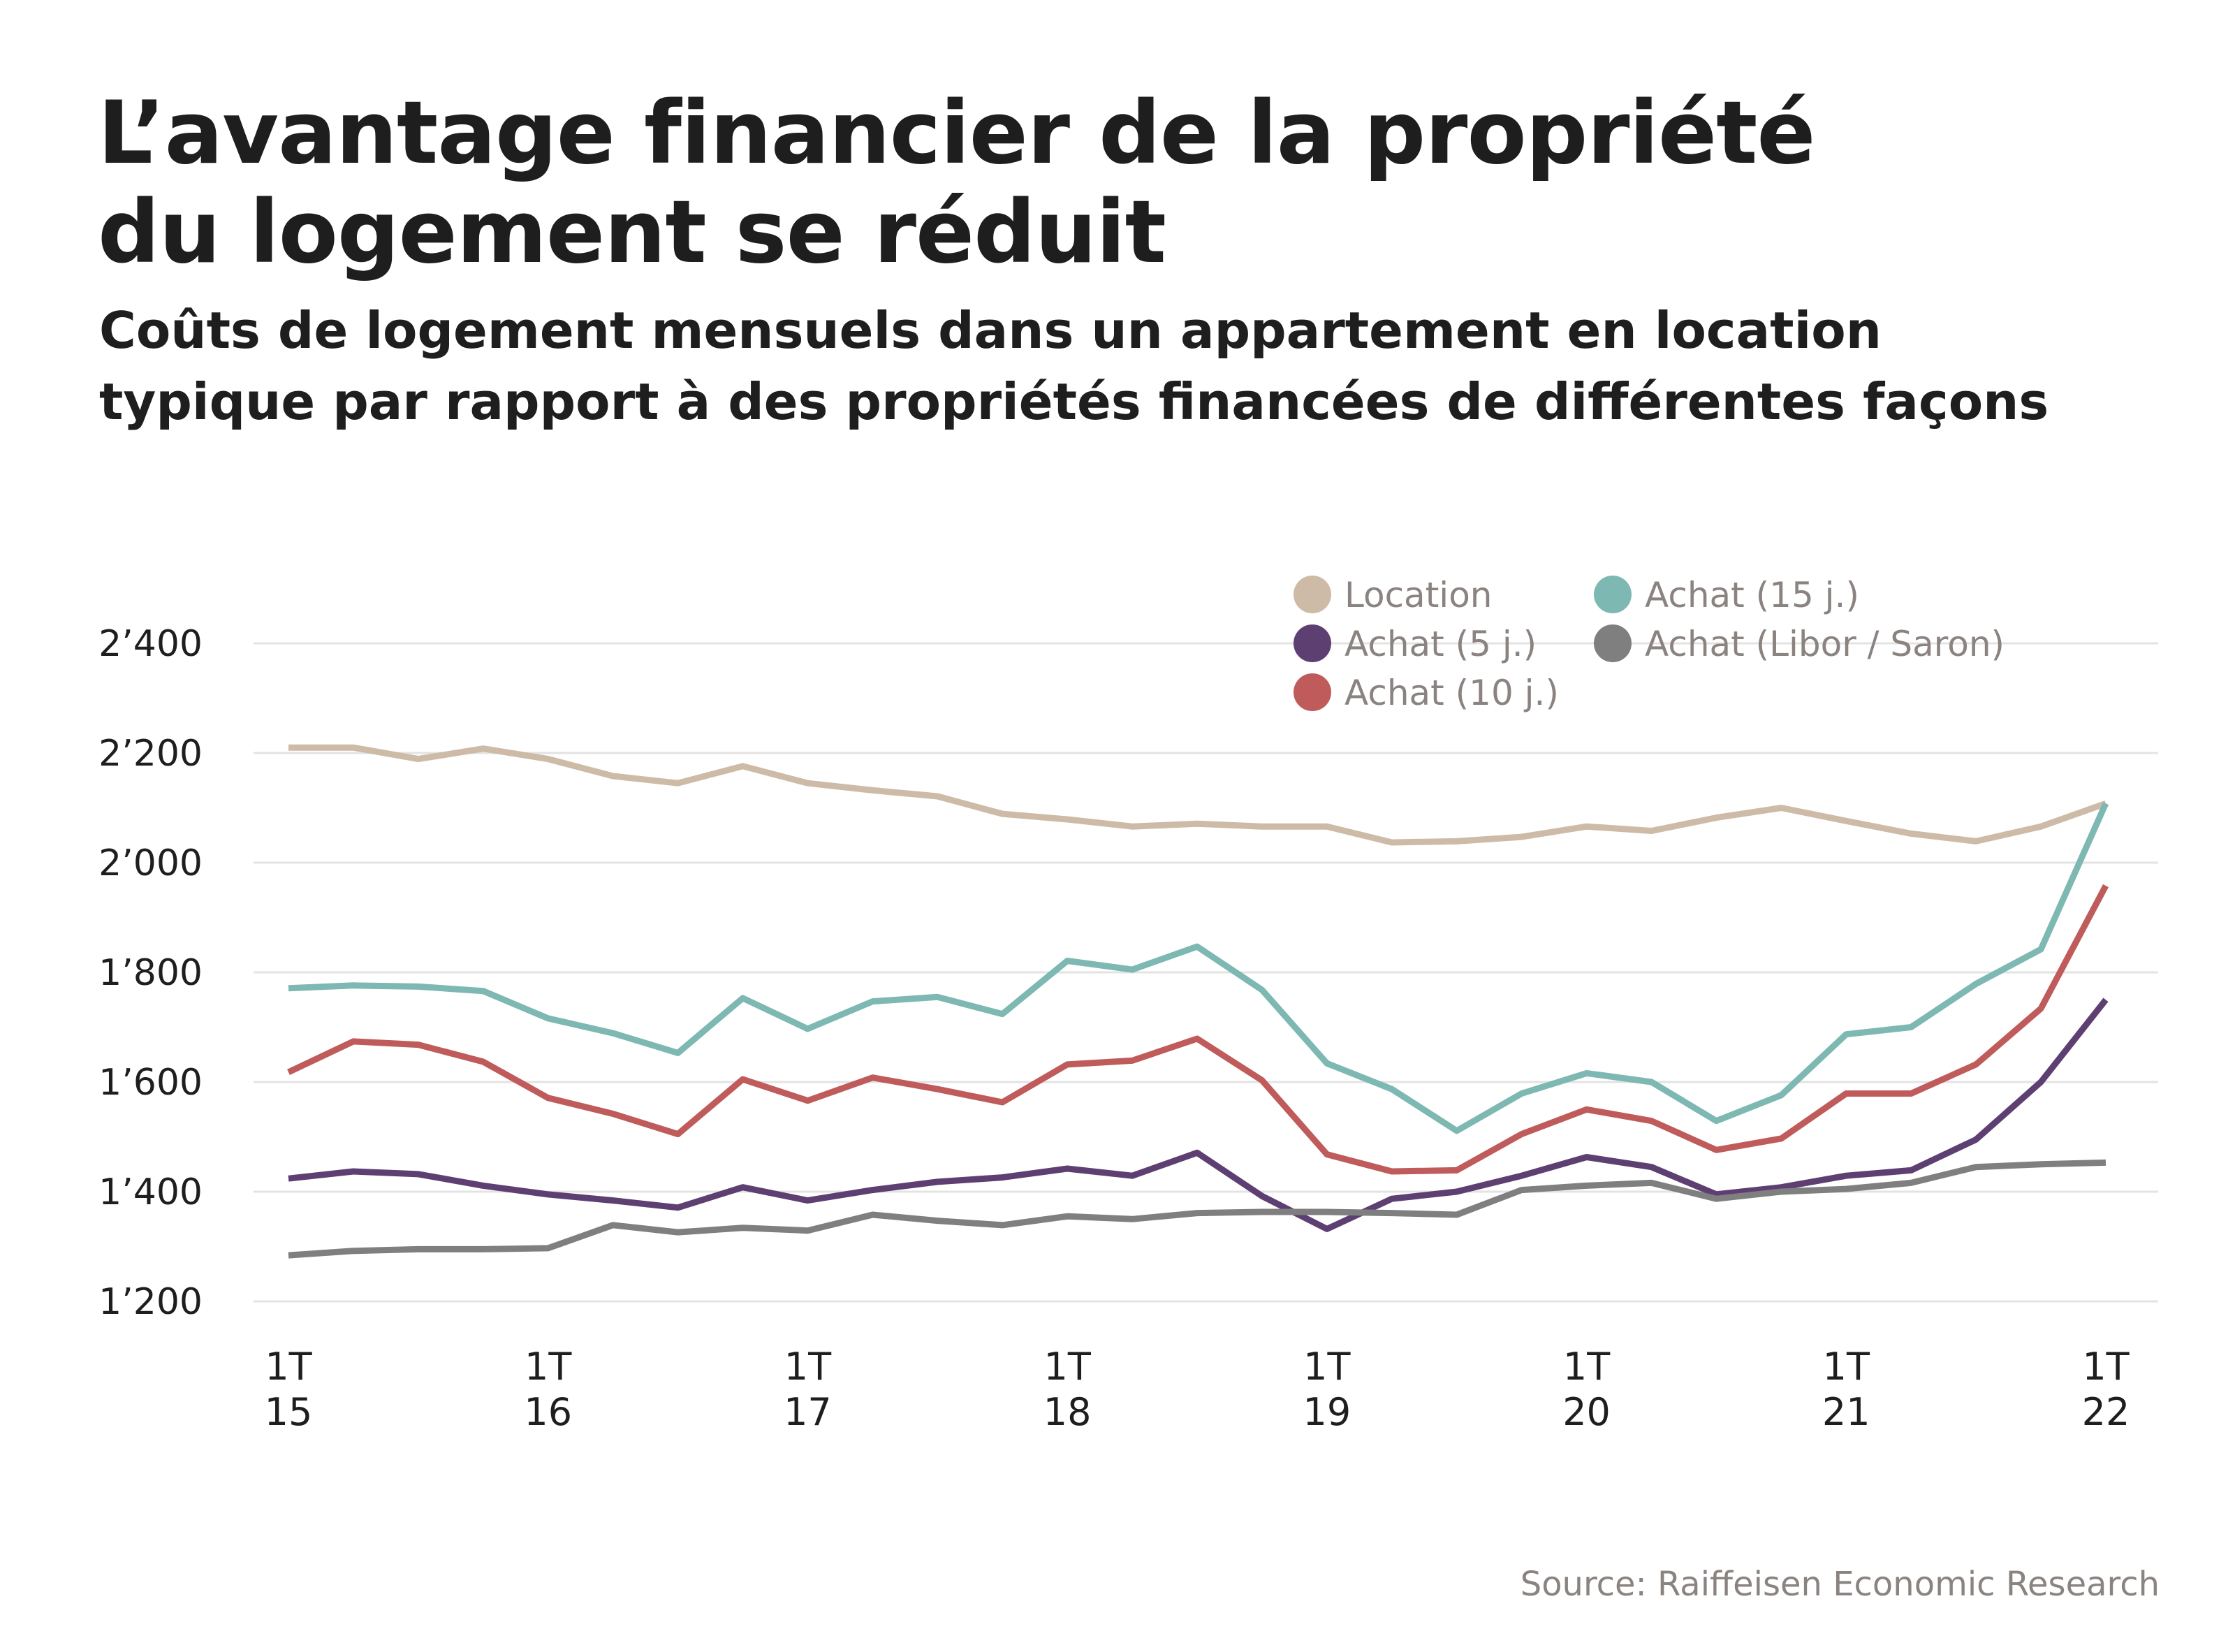  I want to click on y-tick-label: 2’000, so click(151, 863).